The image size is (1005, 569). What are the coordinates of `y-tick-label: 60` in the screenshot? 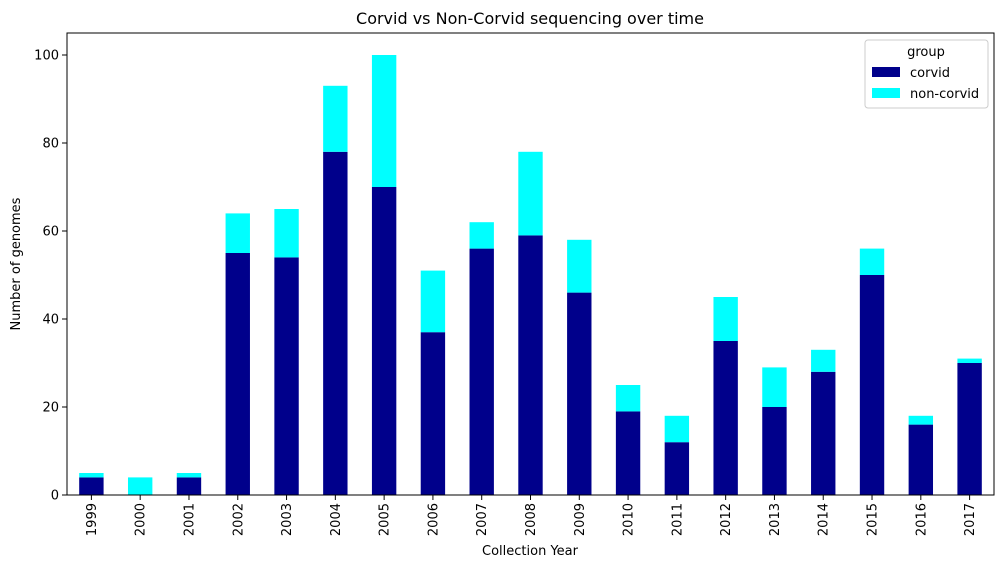 It's located at (50, 232).